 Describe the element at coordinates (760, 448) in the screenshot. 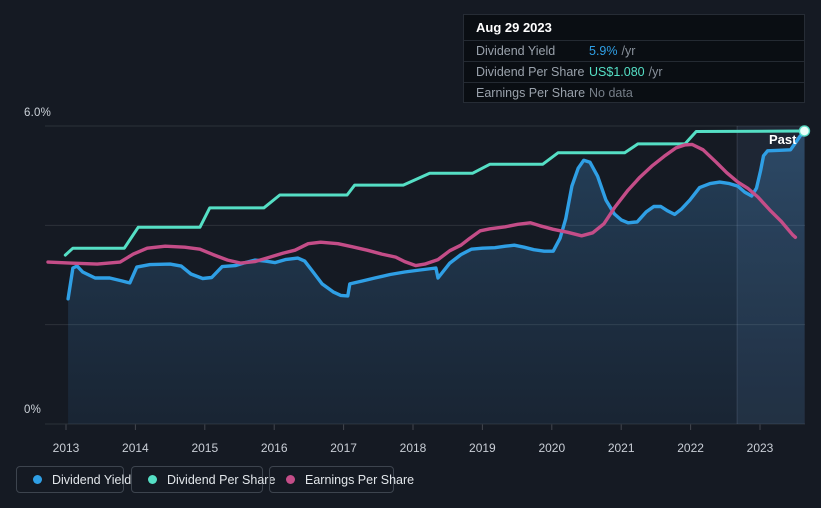

I see `x-axis-label-2023: 2023` at that location.